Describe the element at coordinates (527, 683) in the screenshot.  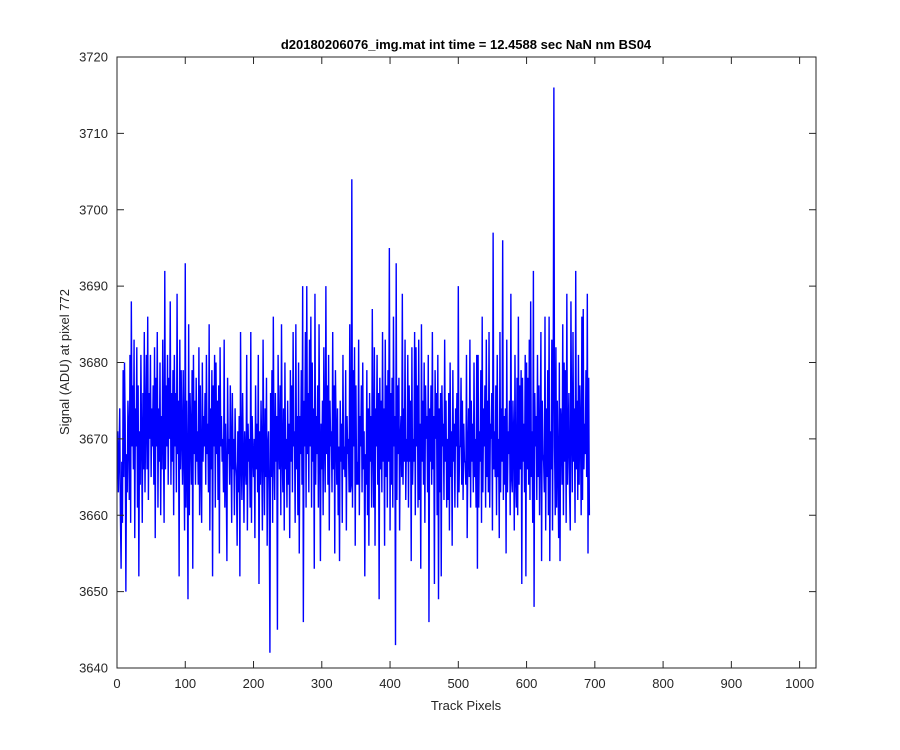
I see `x-tick-label: 600` at that location.